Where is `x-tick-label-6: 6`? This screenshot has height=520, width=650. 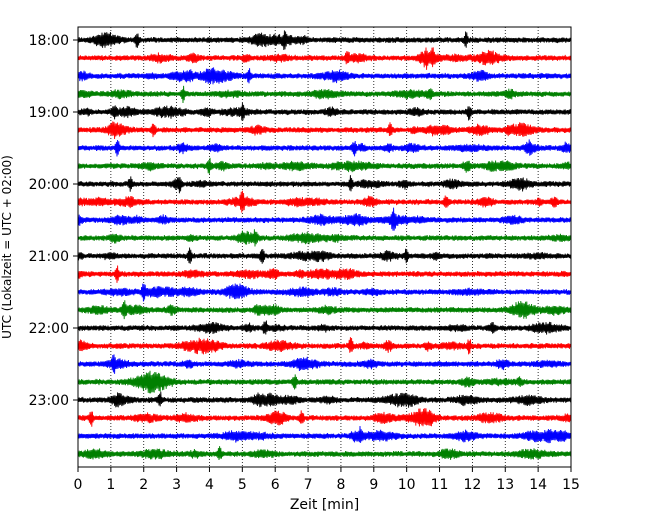
x-tick-label-6: 6 is located at coordinates (275, 485).